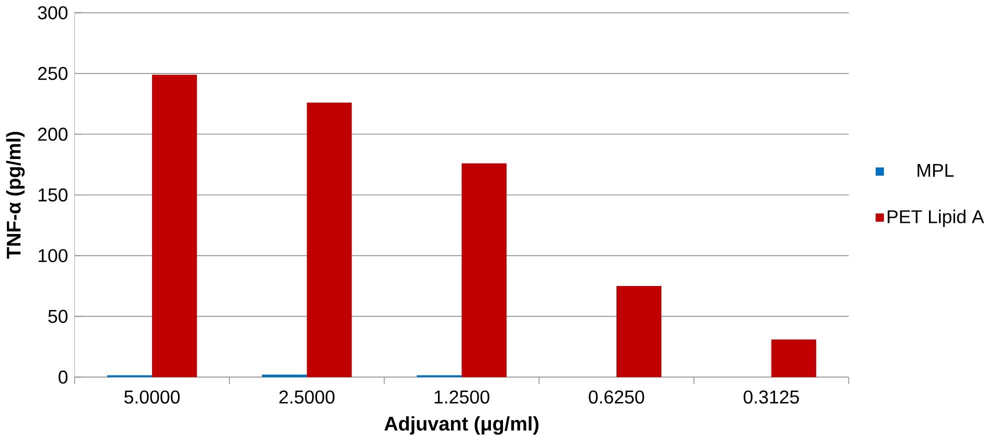 This screenshot has width=990, height=441. Describe the element at coordinates (53, 134) in the screenshot. I see `y-tick-label: 200` at that location.